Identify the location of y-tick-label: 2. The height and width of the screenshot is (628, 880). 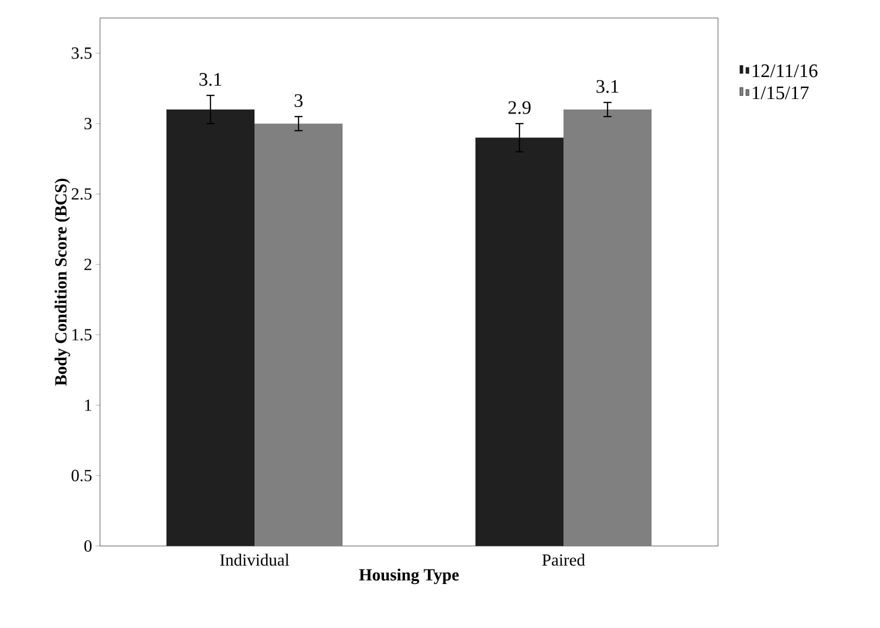
(88, 264).